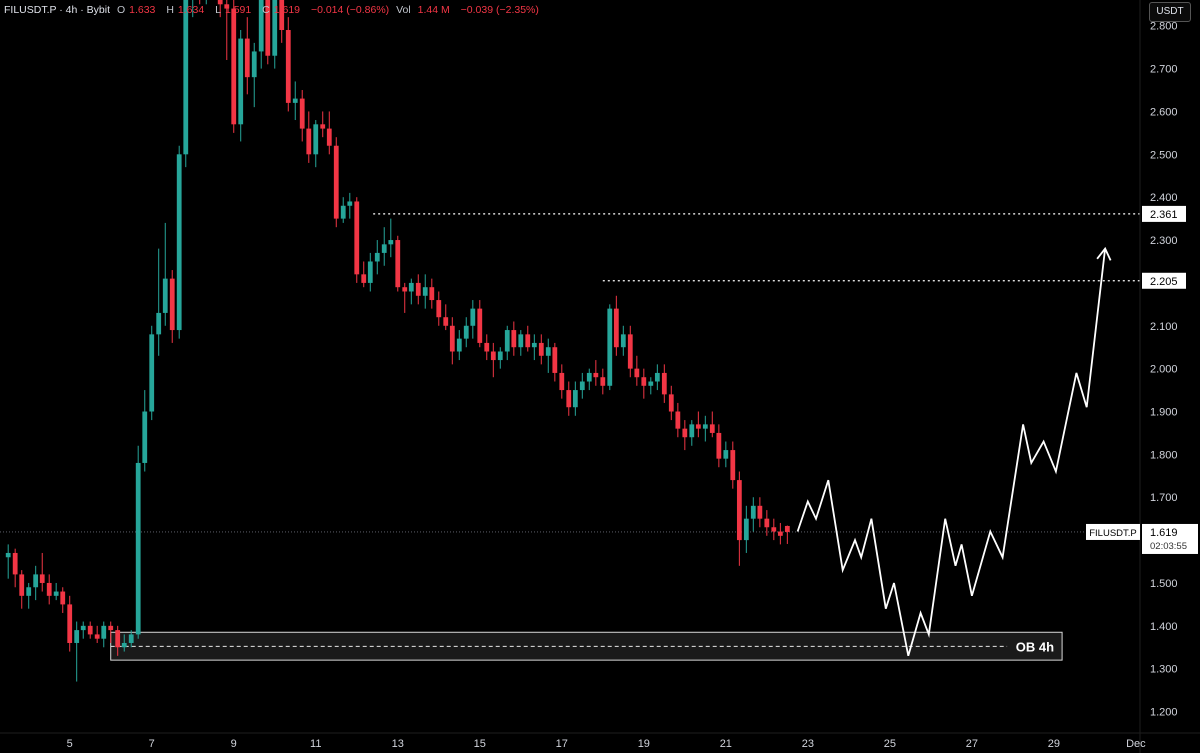 The image size is (1200, 753). What do you see at coordinates (600, 741) in the screenshot?
I see `time-axis: 5 7 9 11 13 15 17 19 21 23 25 27 29 Dec` at bounding box center [600, 741].